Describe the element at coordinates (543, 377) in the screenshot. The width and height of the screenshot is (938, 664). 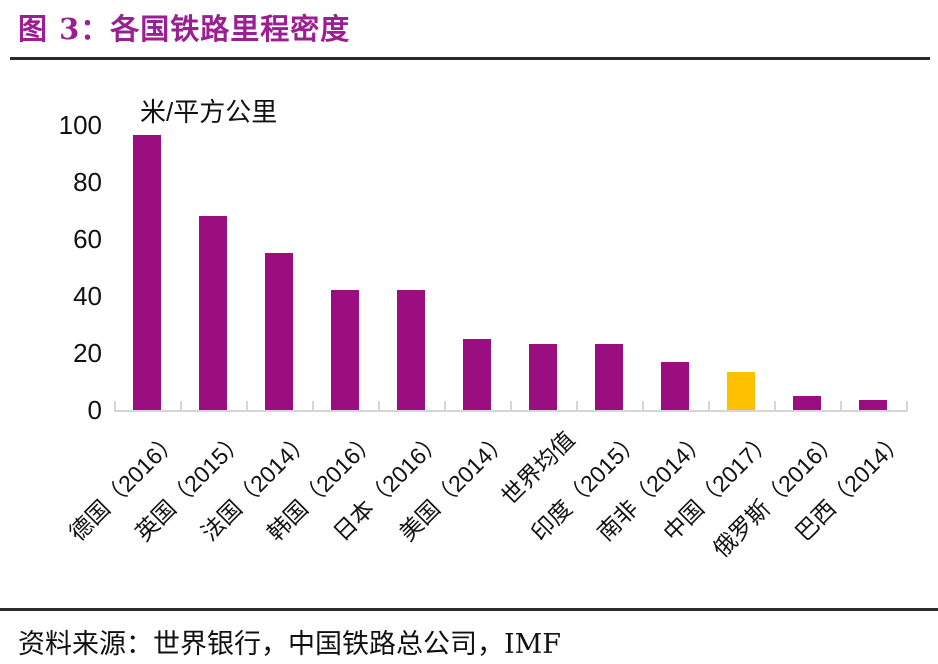
I see `bar-世界均值` at that location.